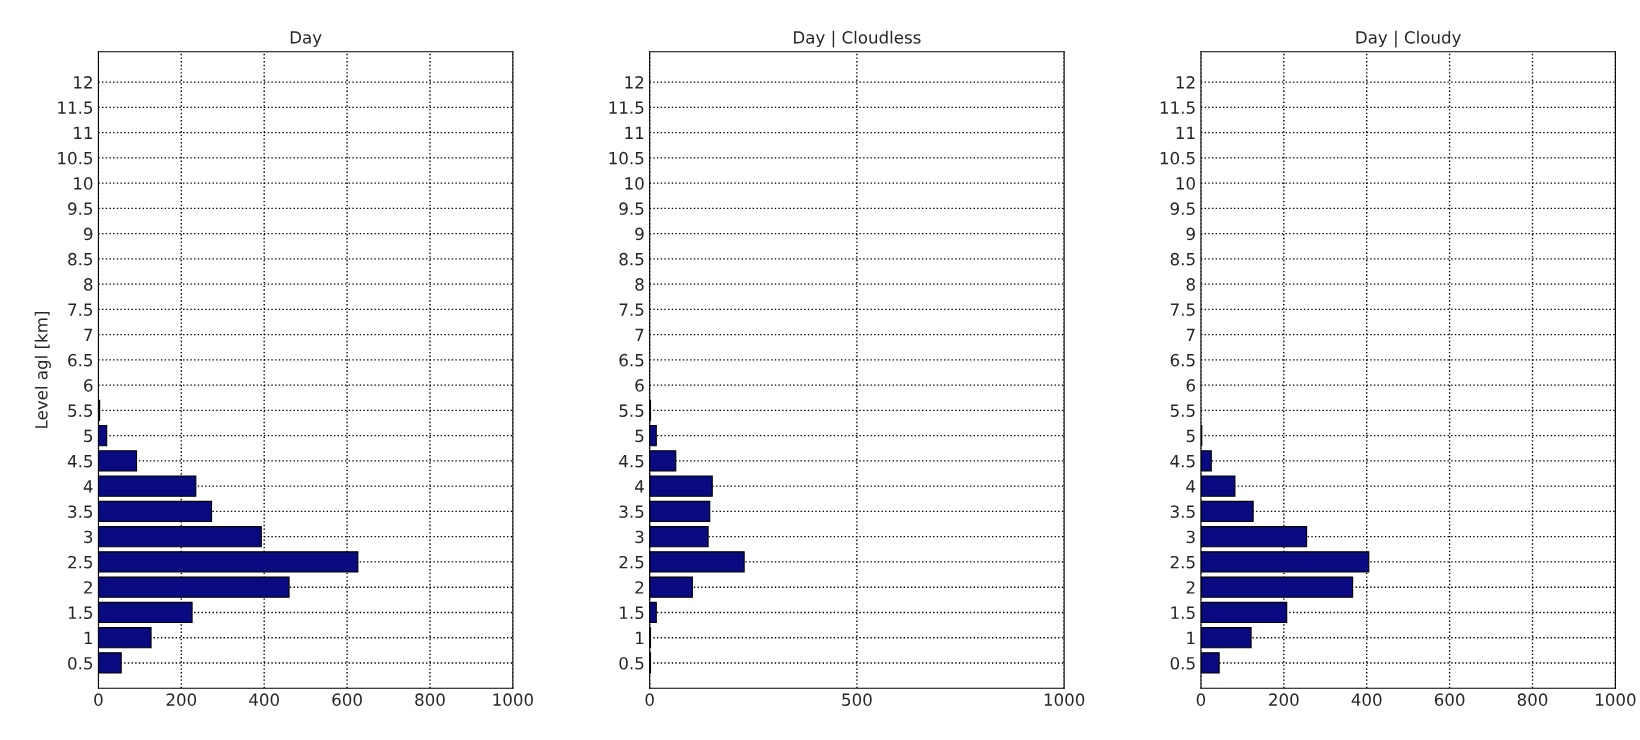  What do you see at coordinates (1408, 39) in the screenshot?
I see `chart-title: Day | Cloudy` at bounding box center [1408, 39].